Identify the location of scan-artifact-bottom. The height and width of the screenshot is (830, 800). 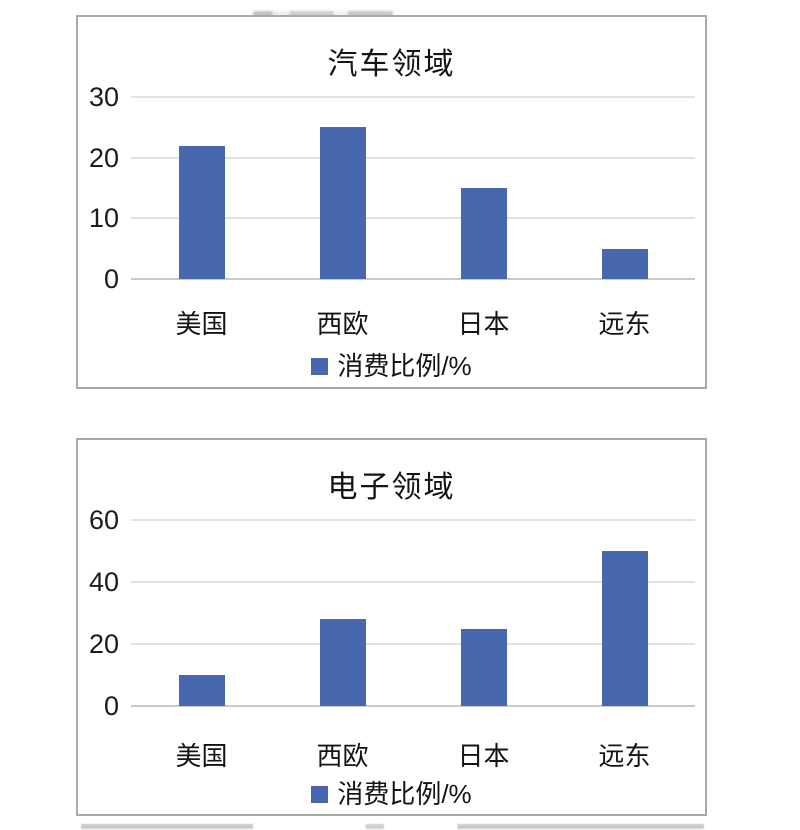
(392, 826).